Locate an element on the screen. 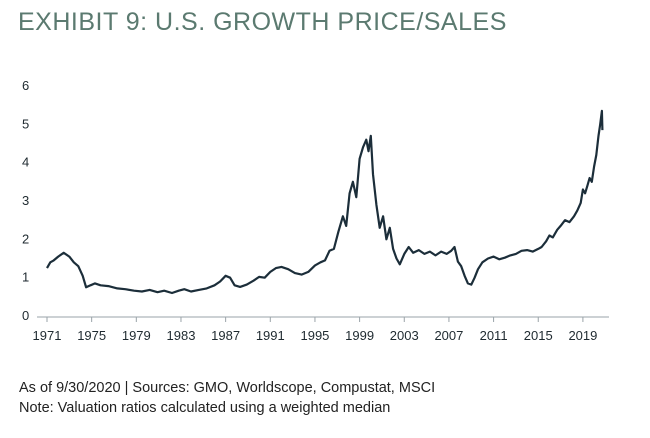 The width and height of the screenshot is (650, 438). y-tick-label: 5 is located at coordinates (25, 123).